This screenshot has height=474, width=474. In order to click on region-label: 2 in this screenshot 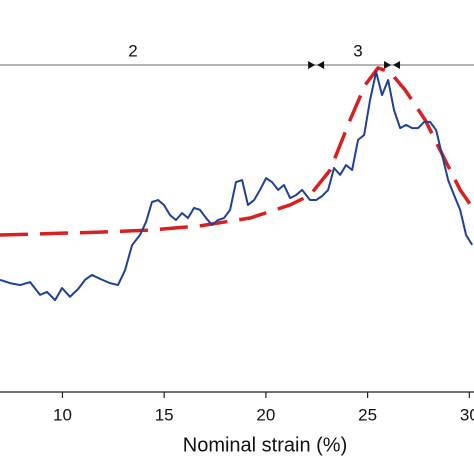, I will do `click(132, 50)`.